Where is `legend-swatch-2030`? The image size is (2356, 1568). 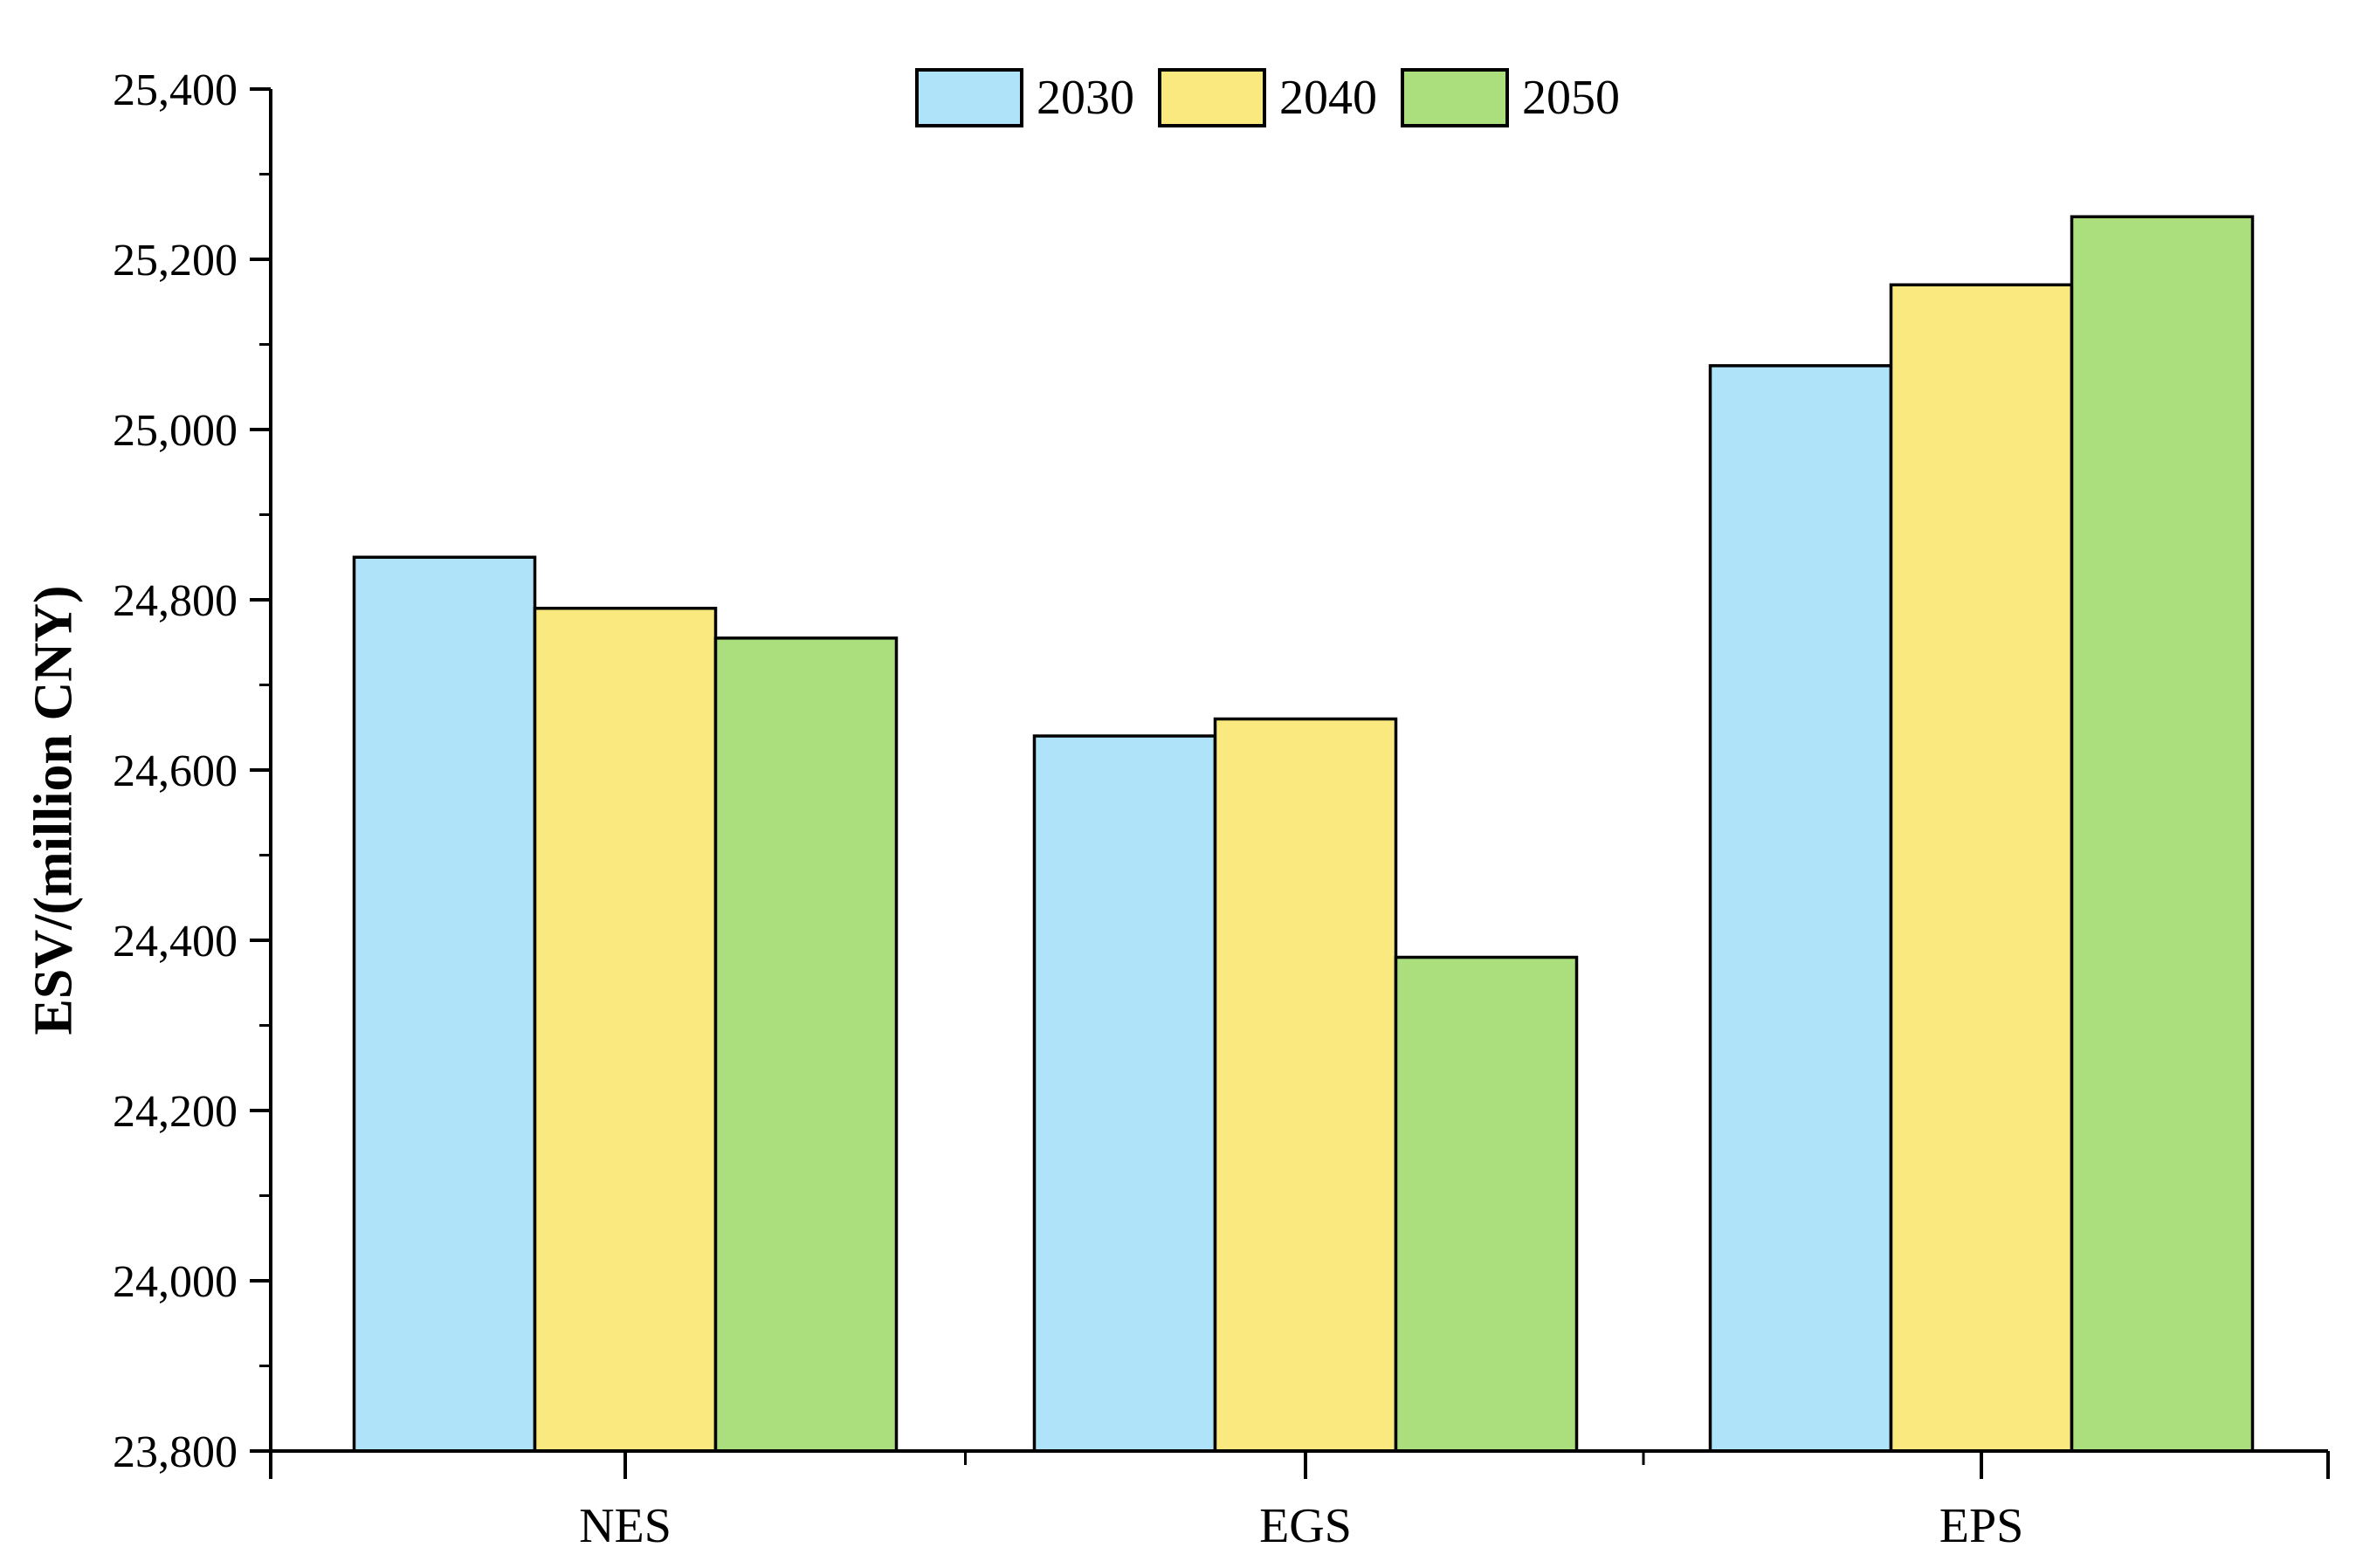 legend-swatch-2030 is located at coordinates (969, 97).